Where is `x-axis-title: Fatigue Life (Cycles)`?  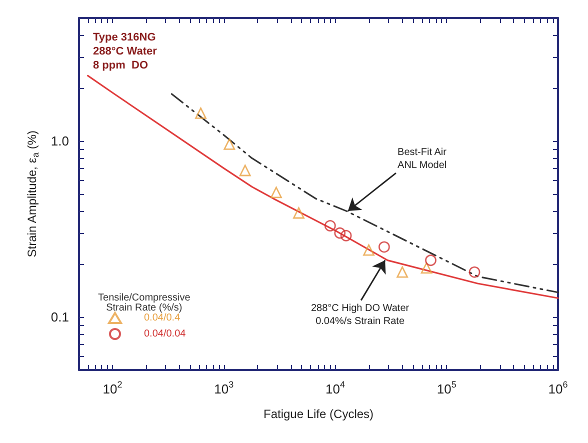 x-axis-title: Fatigue Life (Cycles) is located at coordinates (318, 414).